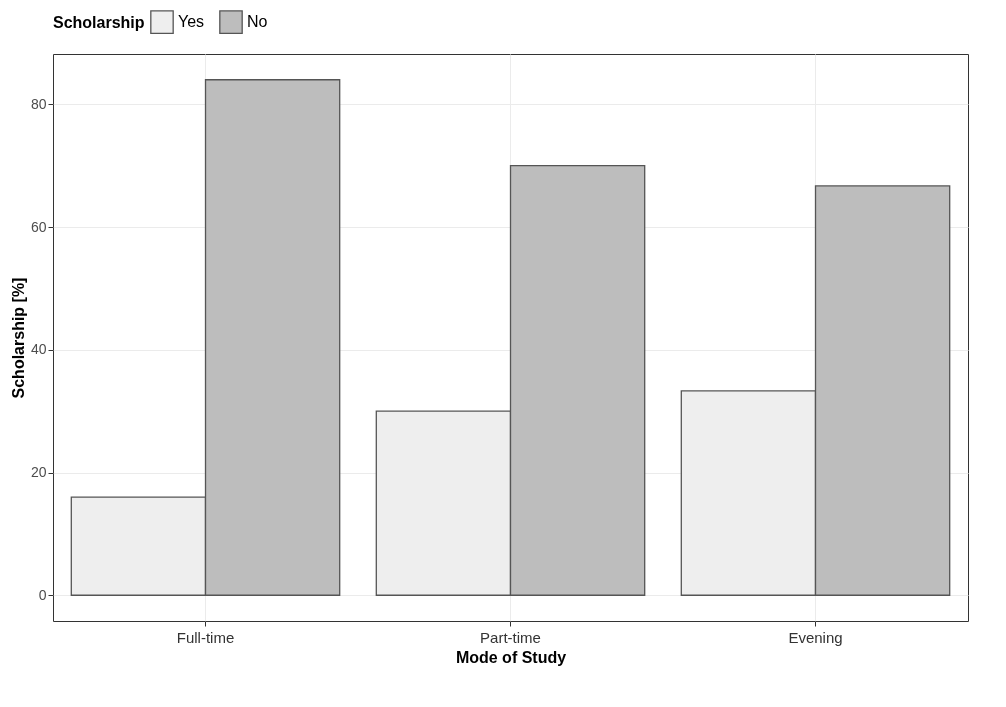 The height and width of the screenshot is (707, 1006). I want to click on y-tick-label: 40, so click(38, 349).